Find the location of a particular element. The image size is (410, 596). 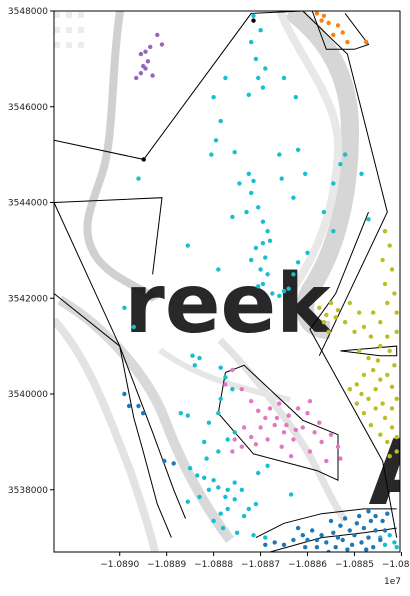

x-tick-label: −1.0887 is located at coordinates (260, 565).